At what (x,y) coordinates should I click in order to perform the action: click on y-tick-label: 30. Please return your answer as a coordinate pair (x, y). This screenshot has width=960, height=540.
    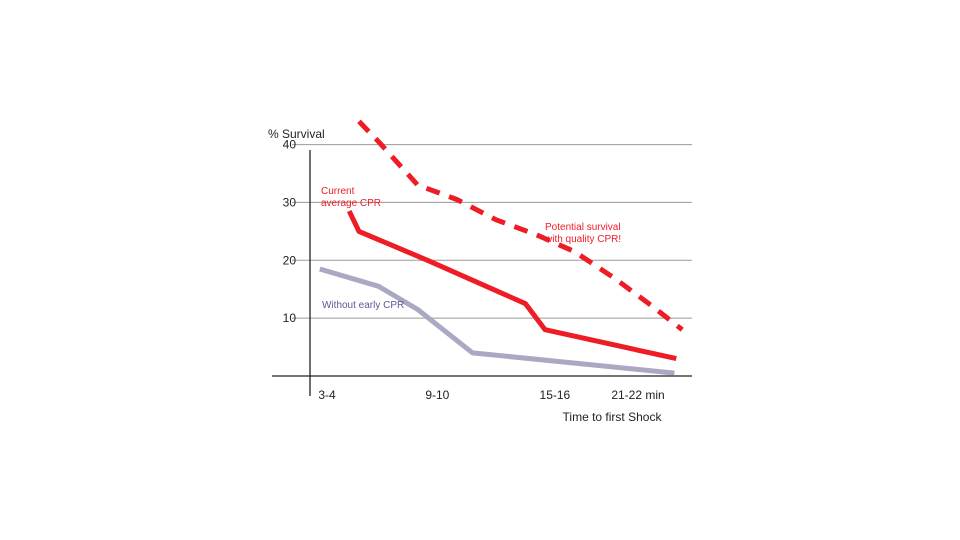
    Looking at the image, I should click on (290, 202).